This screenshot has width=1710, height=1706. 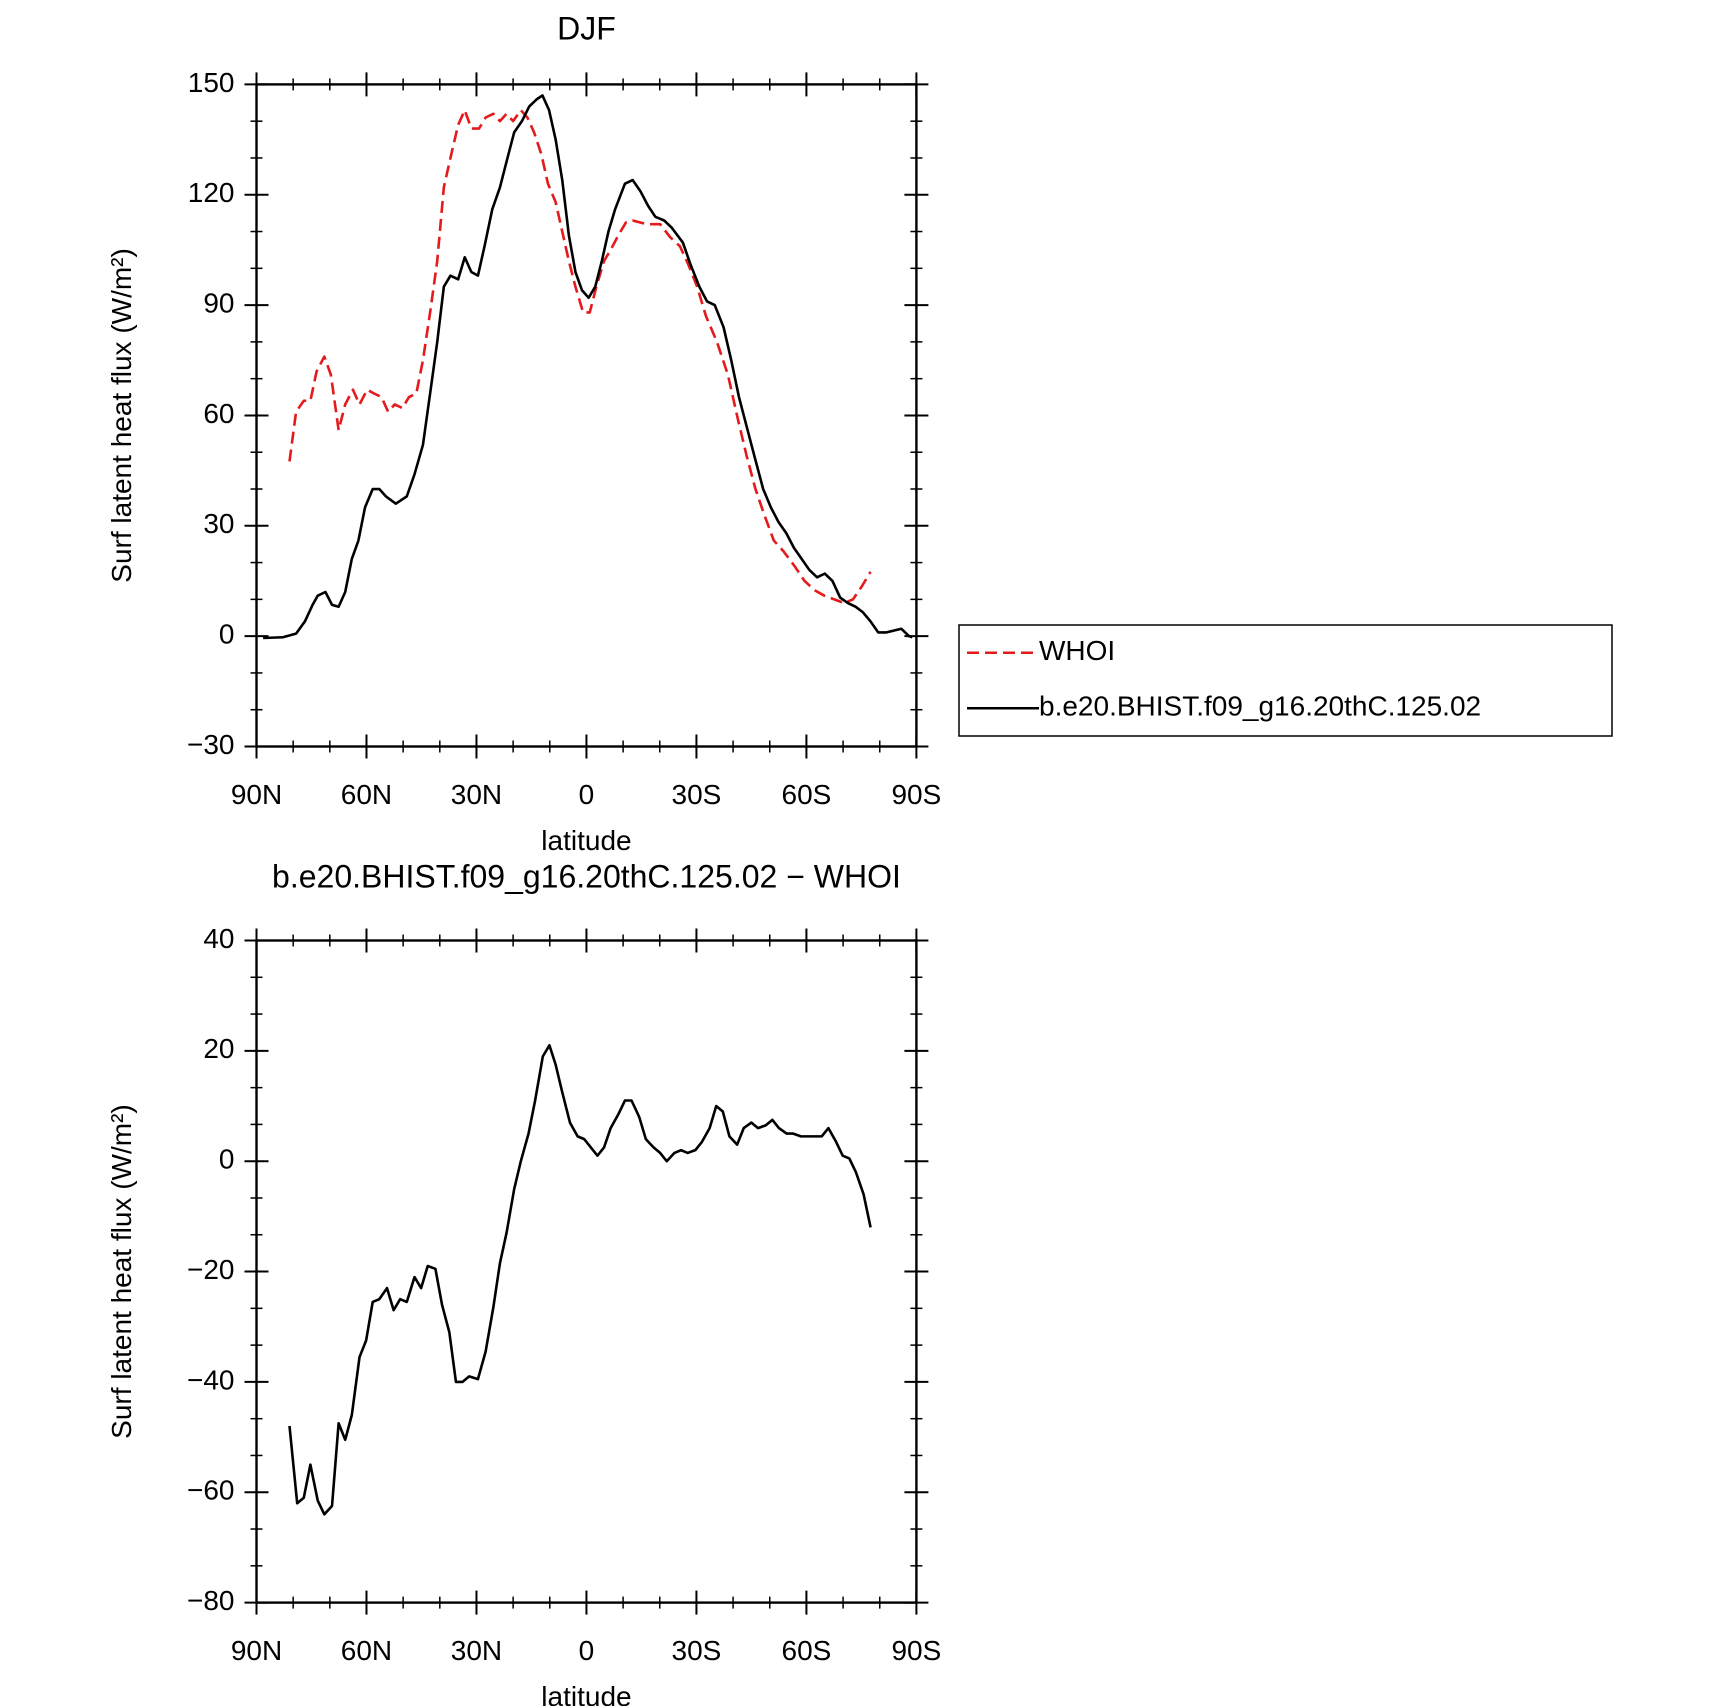 What do you see at coordinates (586, 876) in the screenshot?
I see `chart-title: b.e20.BHIST.f09_g16.20thC.125.02 − WHOI` at bounding box center [586, 876].